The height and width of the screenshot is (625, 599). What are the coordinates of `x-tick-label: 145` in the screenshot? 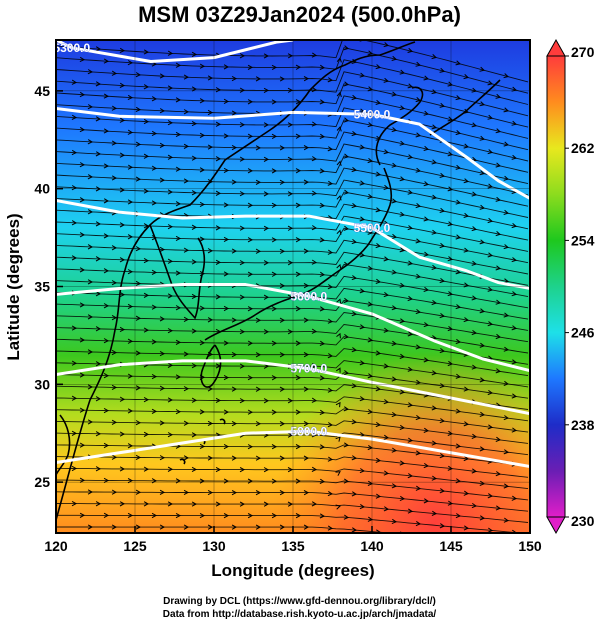 It's located at (451, 546).